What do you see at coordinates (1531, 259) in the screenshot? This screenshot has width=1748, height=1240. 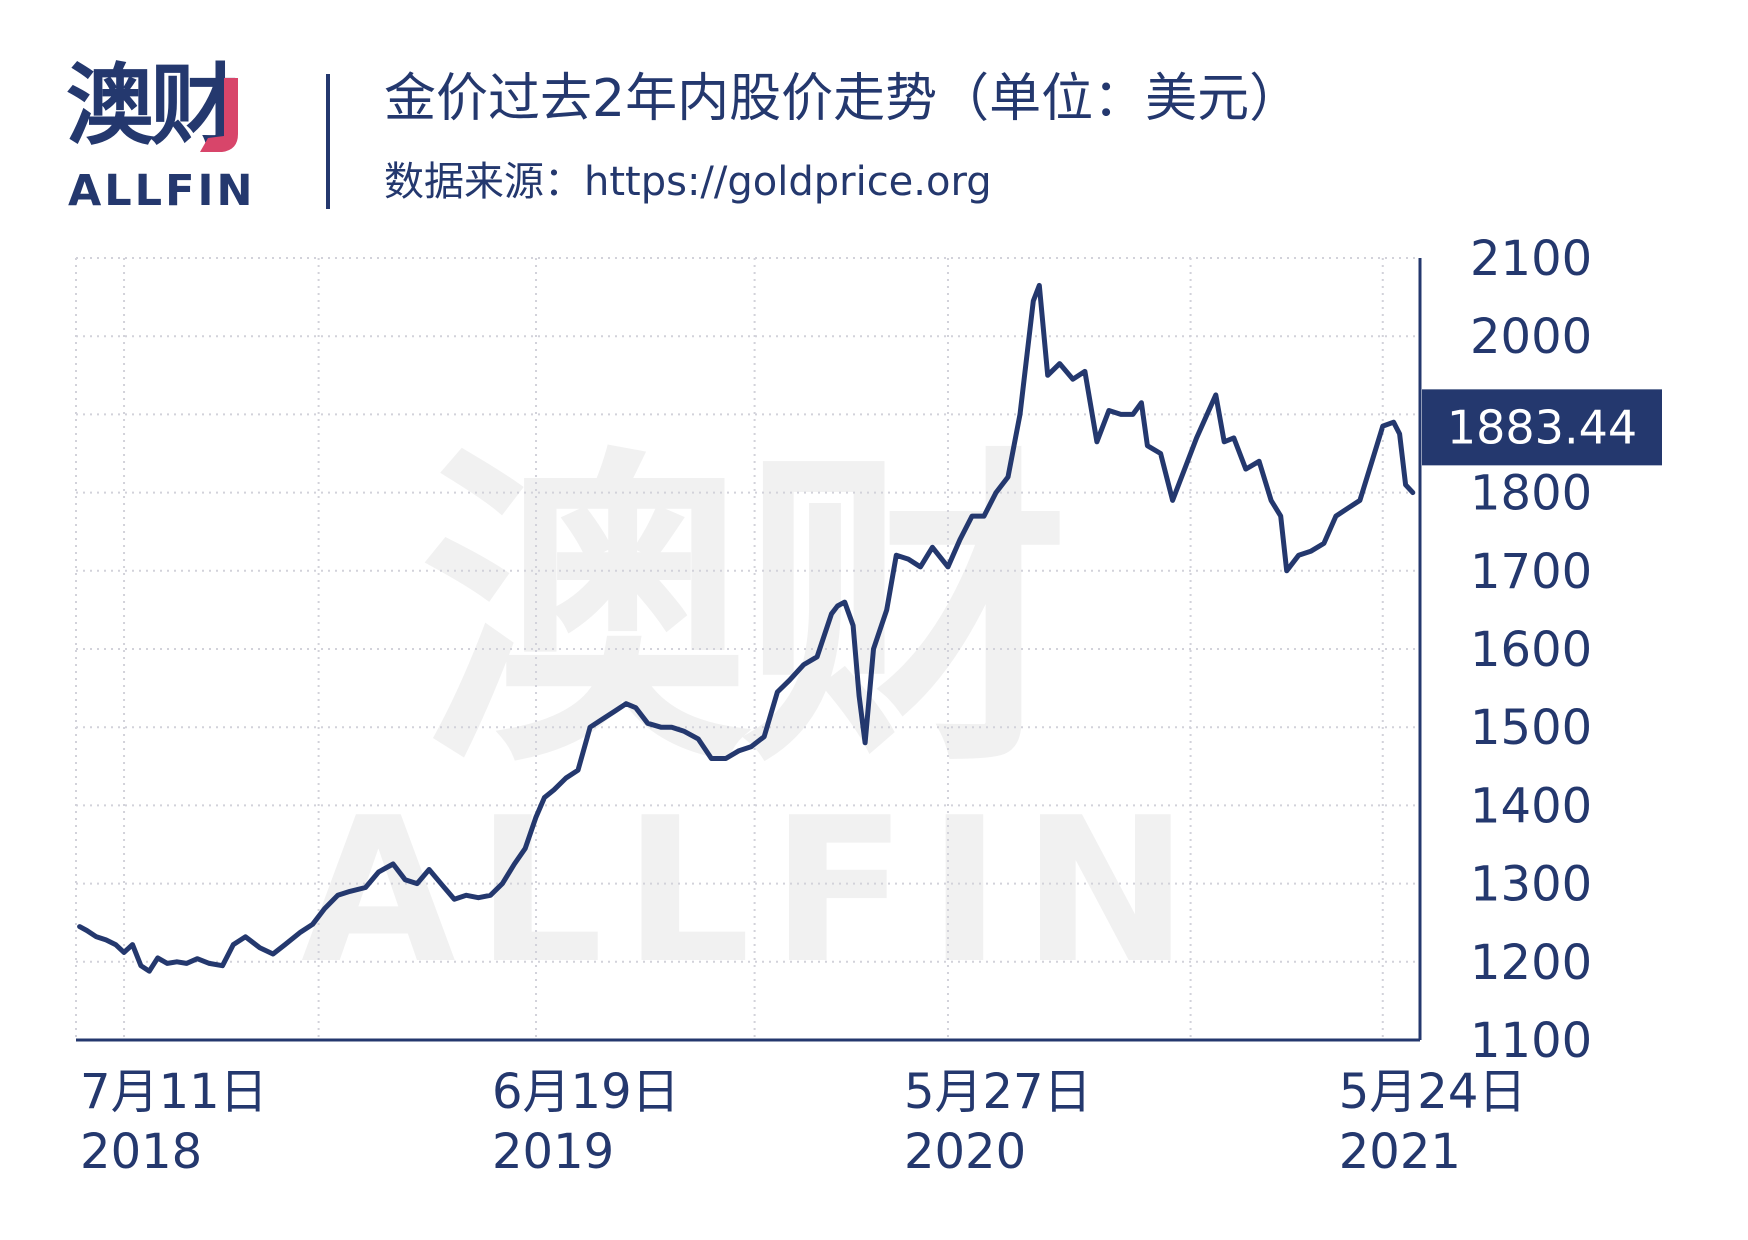 I see `y-tick-label: 2100` at bounding box center [1531, 259].